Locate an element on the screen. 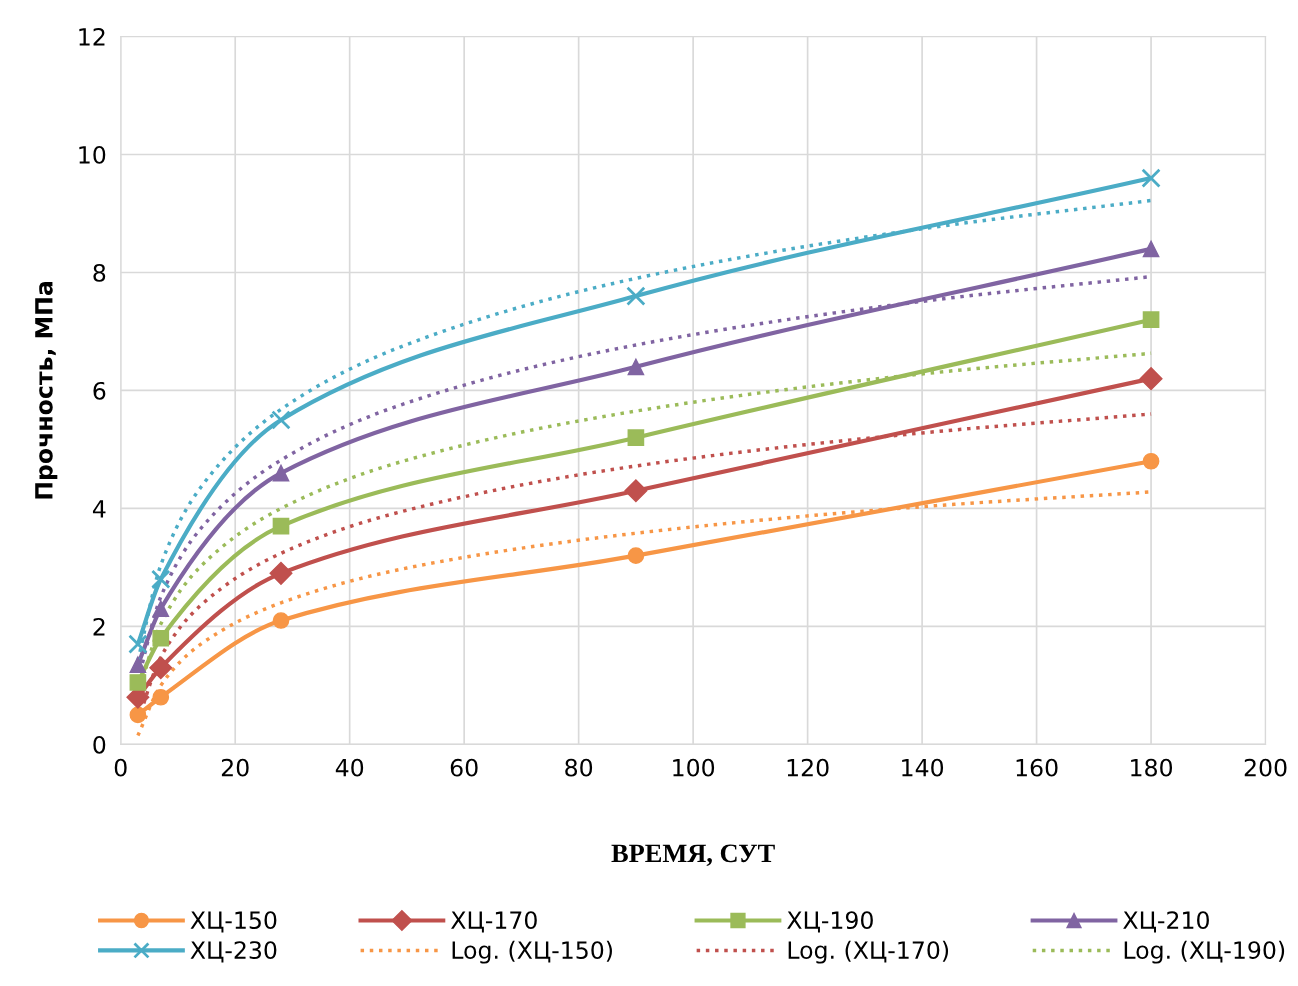 This screenshot has height=986, width=1298. legend-label: ХЦ-150 is located at coordinates (233, 922).